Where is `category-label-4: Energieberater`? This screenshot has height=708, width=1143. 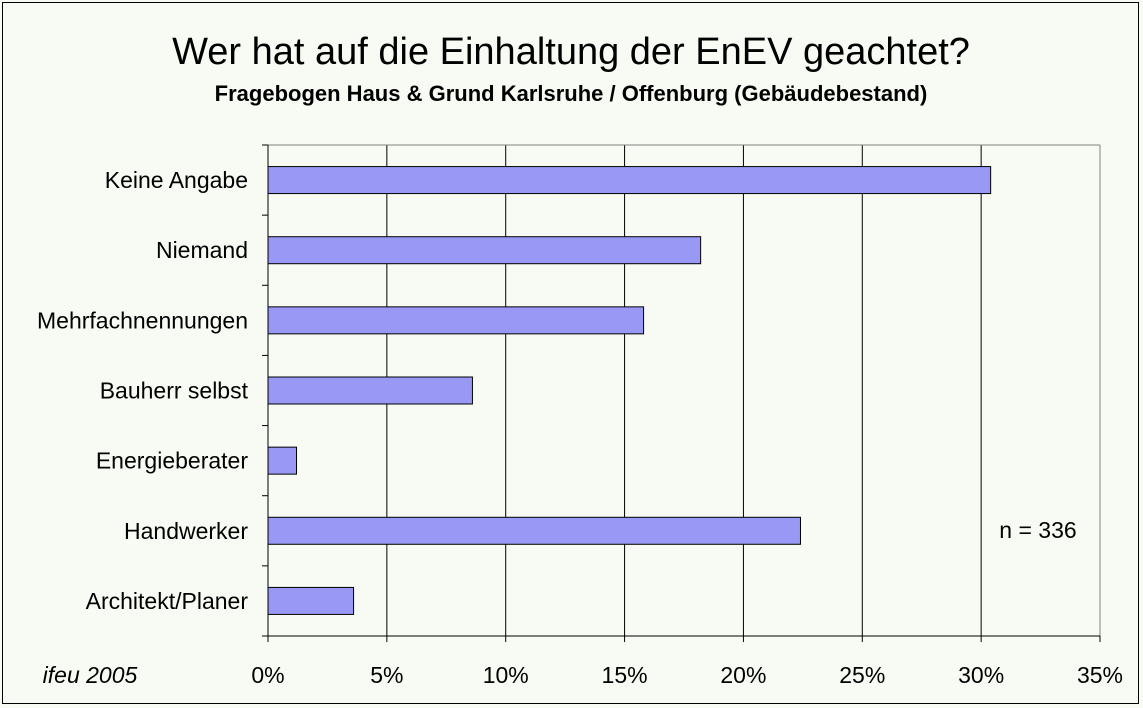 category-label-4: Energieberater is located at coordinates (172, 461).